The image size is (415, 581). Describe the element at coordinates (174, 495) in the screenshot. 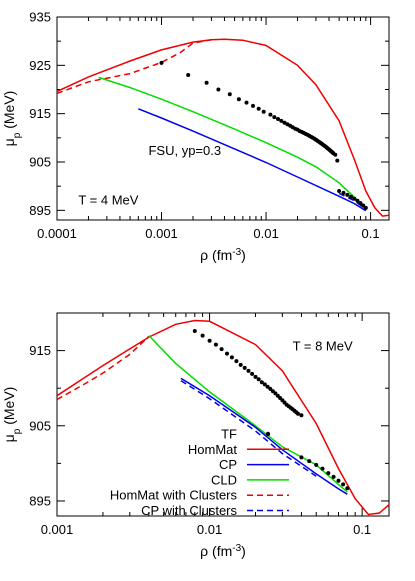

I see `legend-label: HomMat with Clusters` at that location.